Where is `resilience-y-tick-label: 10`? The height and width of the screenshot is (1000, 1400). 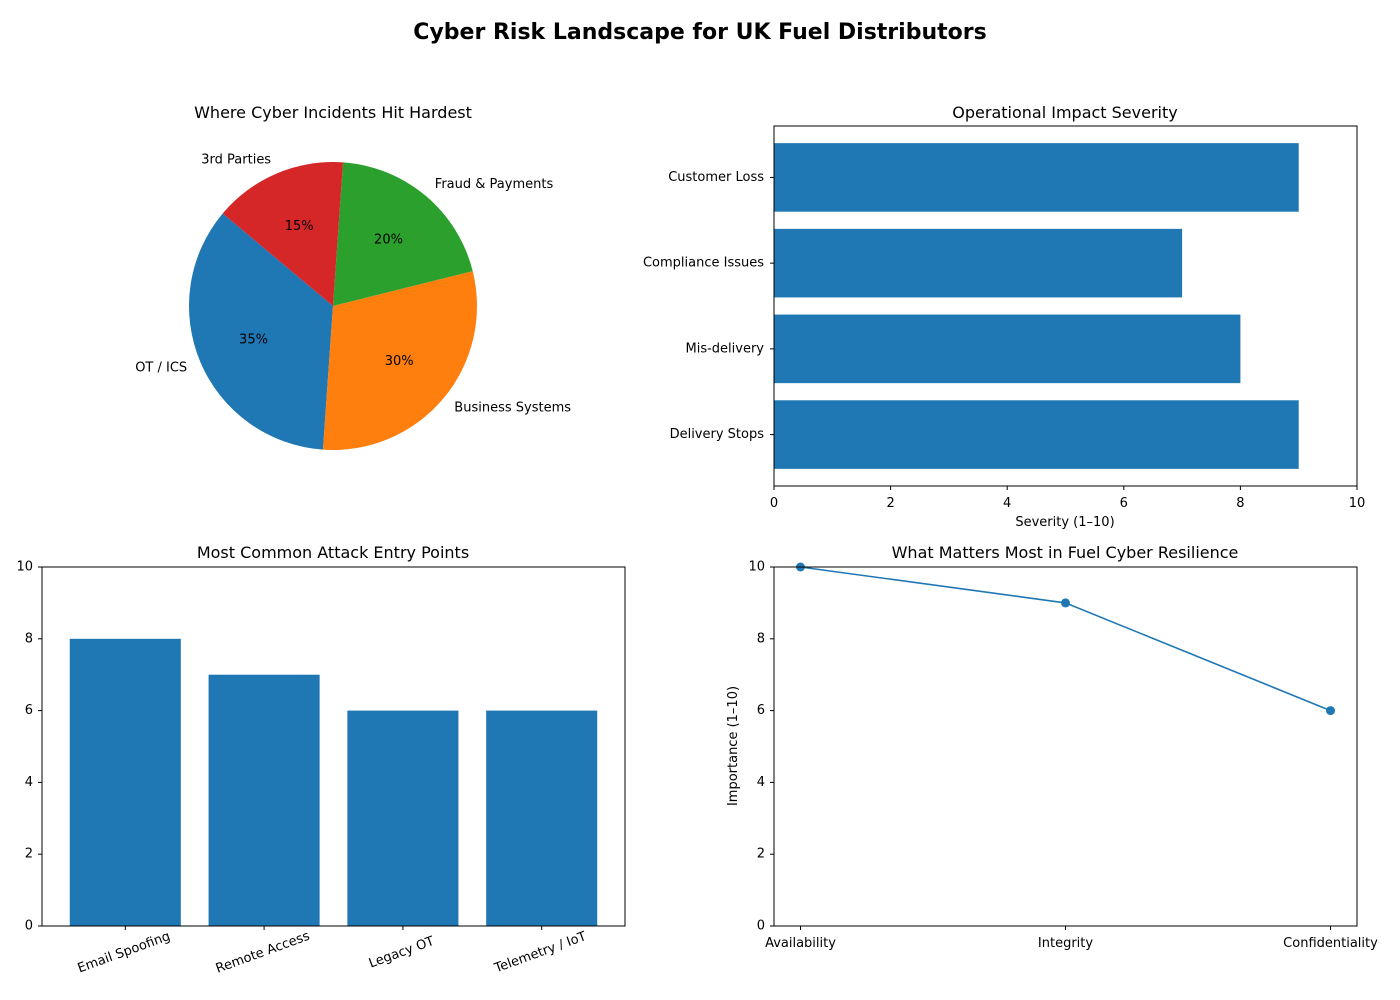
resilience-y-tick-label: 10 is located at coordinates (756, 567).